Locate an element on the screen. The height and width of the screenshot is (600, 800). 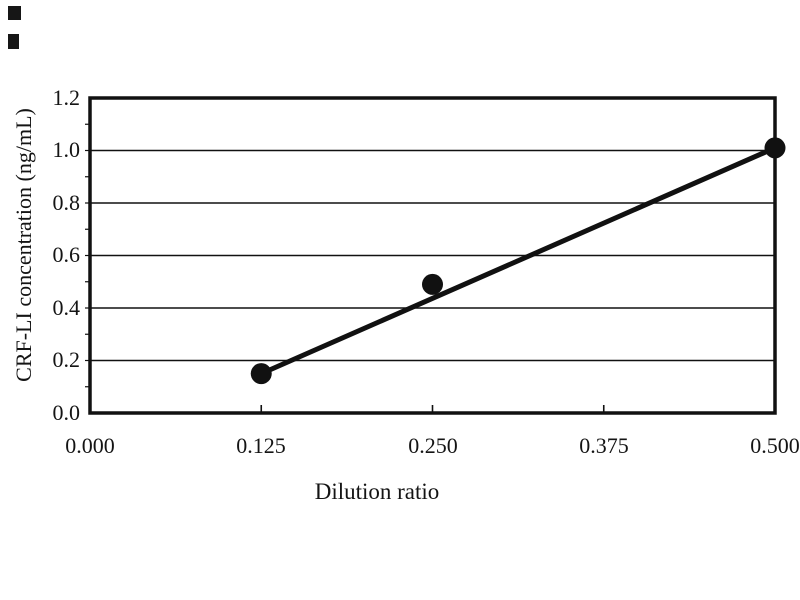
x-axis-title: Dilution ratio is located at coordinates (377, 491).